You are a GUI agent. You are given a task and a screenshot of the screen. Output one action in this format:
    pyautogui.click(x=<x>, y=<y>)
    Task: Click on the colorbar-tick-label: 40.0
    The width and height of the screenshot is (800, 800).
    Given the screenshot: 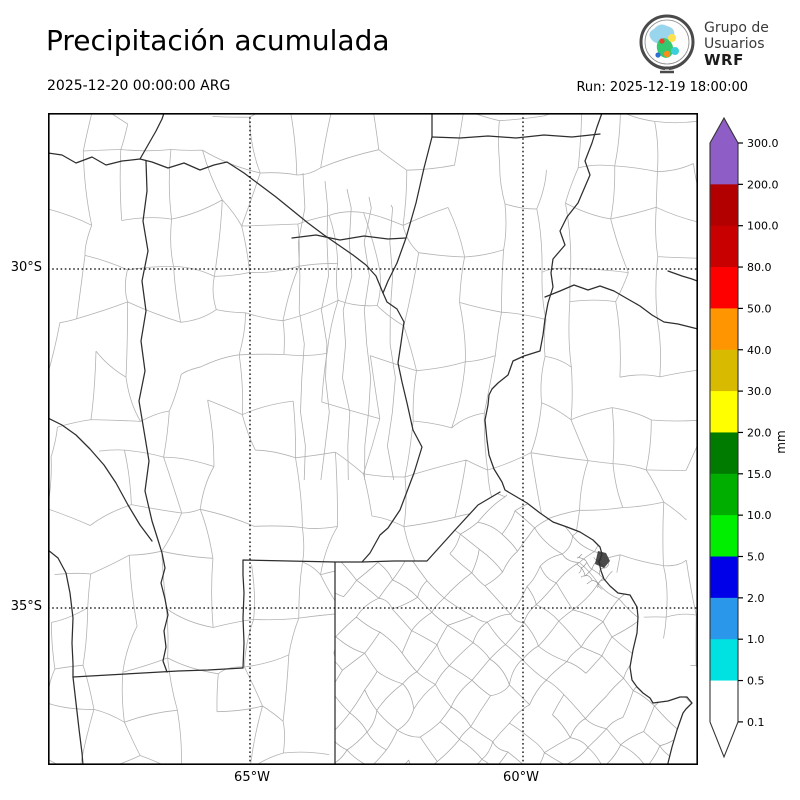 What is the action you would take?
    pyautogui.click(x=759, y=350)
    